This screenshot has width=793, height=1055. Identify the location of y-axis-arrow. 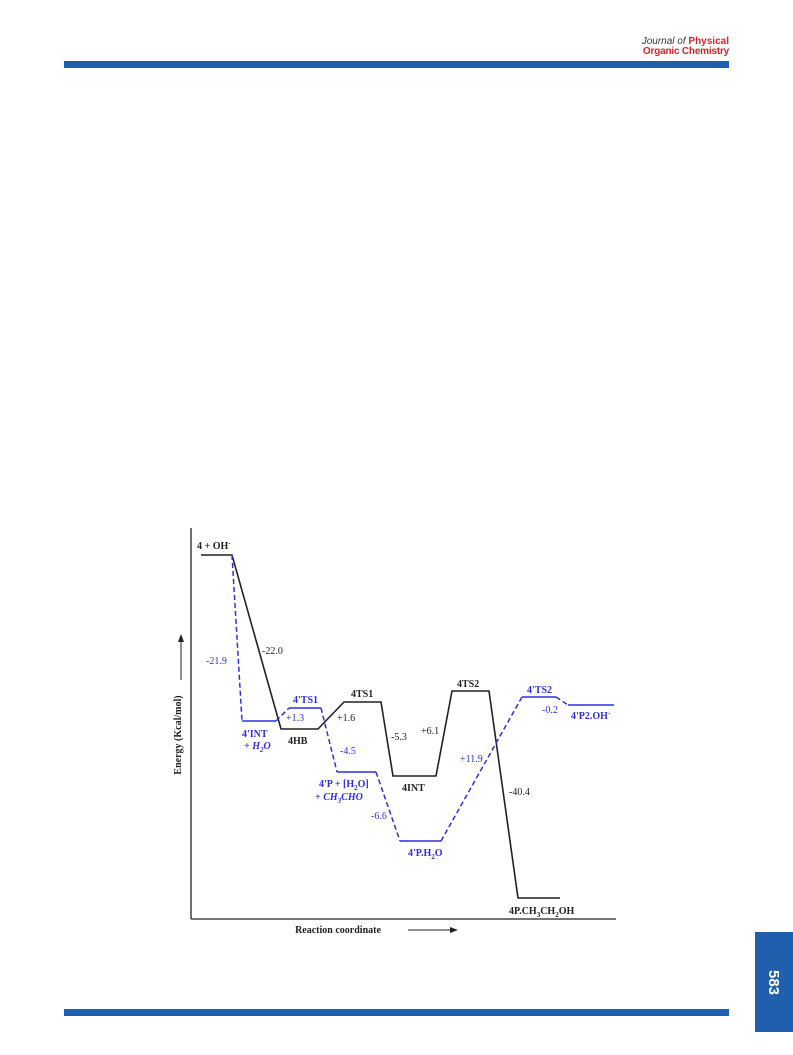
(181, 657).